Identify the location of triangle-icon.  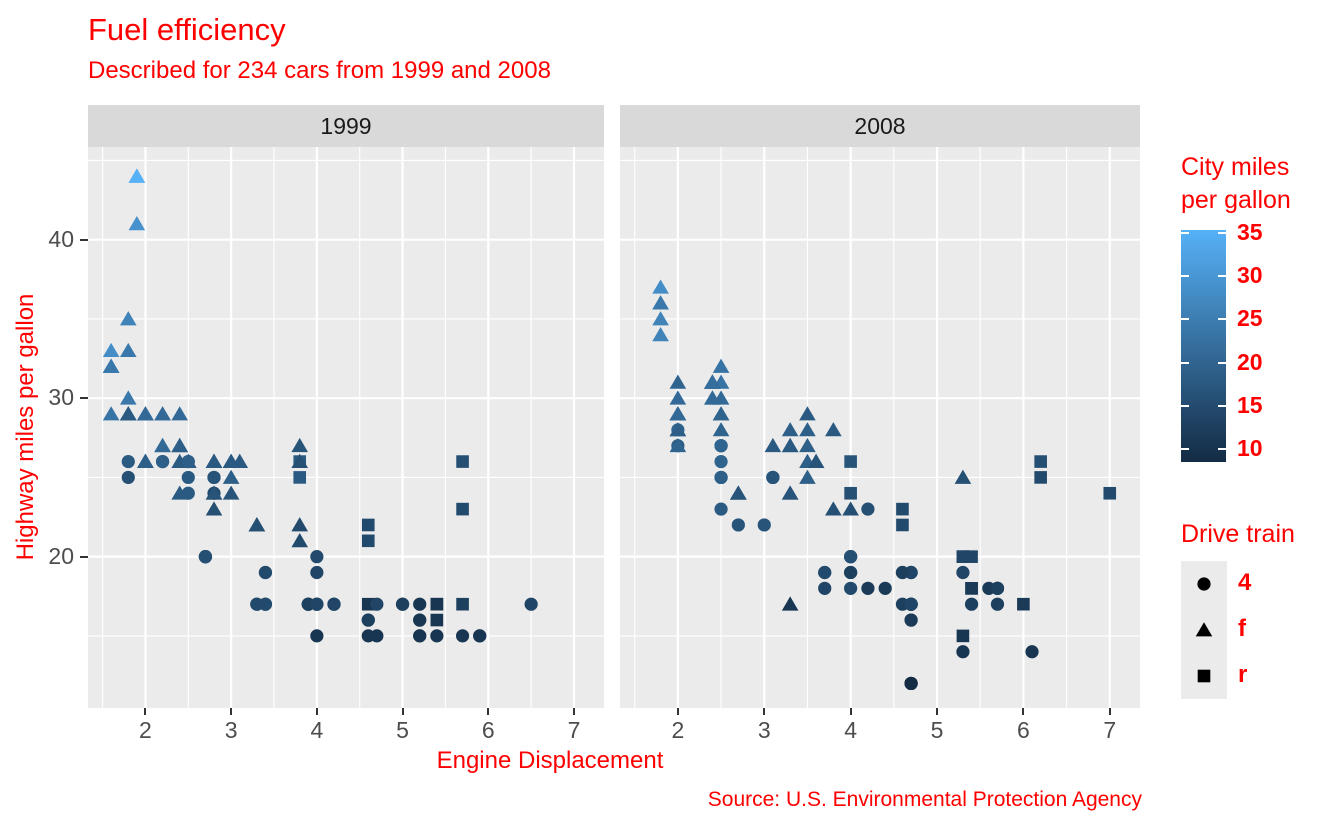
(1204, 629).